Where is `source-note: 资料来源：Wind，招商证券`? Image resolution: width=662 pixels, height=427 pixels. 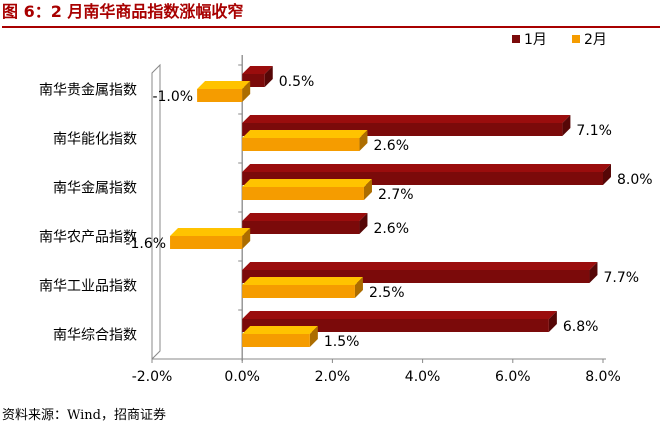
source-note: 资料来源：Wind，招商证券 is located at coordinates (84, 415).